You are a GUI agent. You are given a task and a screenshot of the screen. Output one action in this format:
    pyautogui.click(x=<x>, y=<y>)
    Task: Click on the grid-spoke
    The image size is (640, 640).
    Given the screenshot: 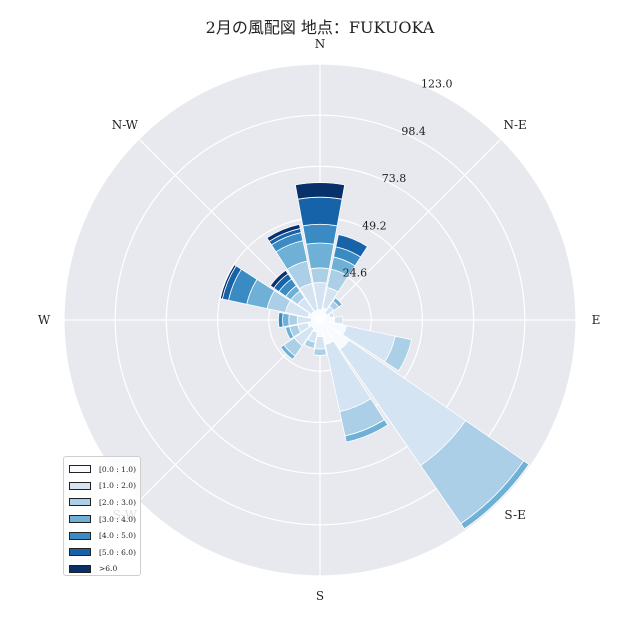 What is the action you would take?
    pyautogui.click(x=410, y=229)
    